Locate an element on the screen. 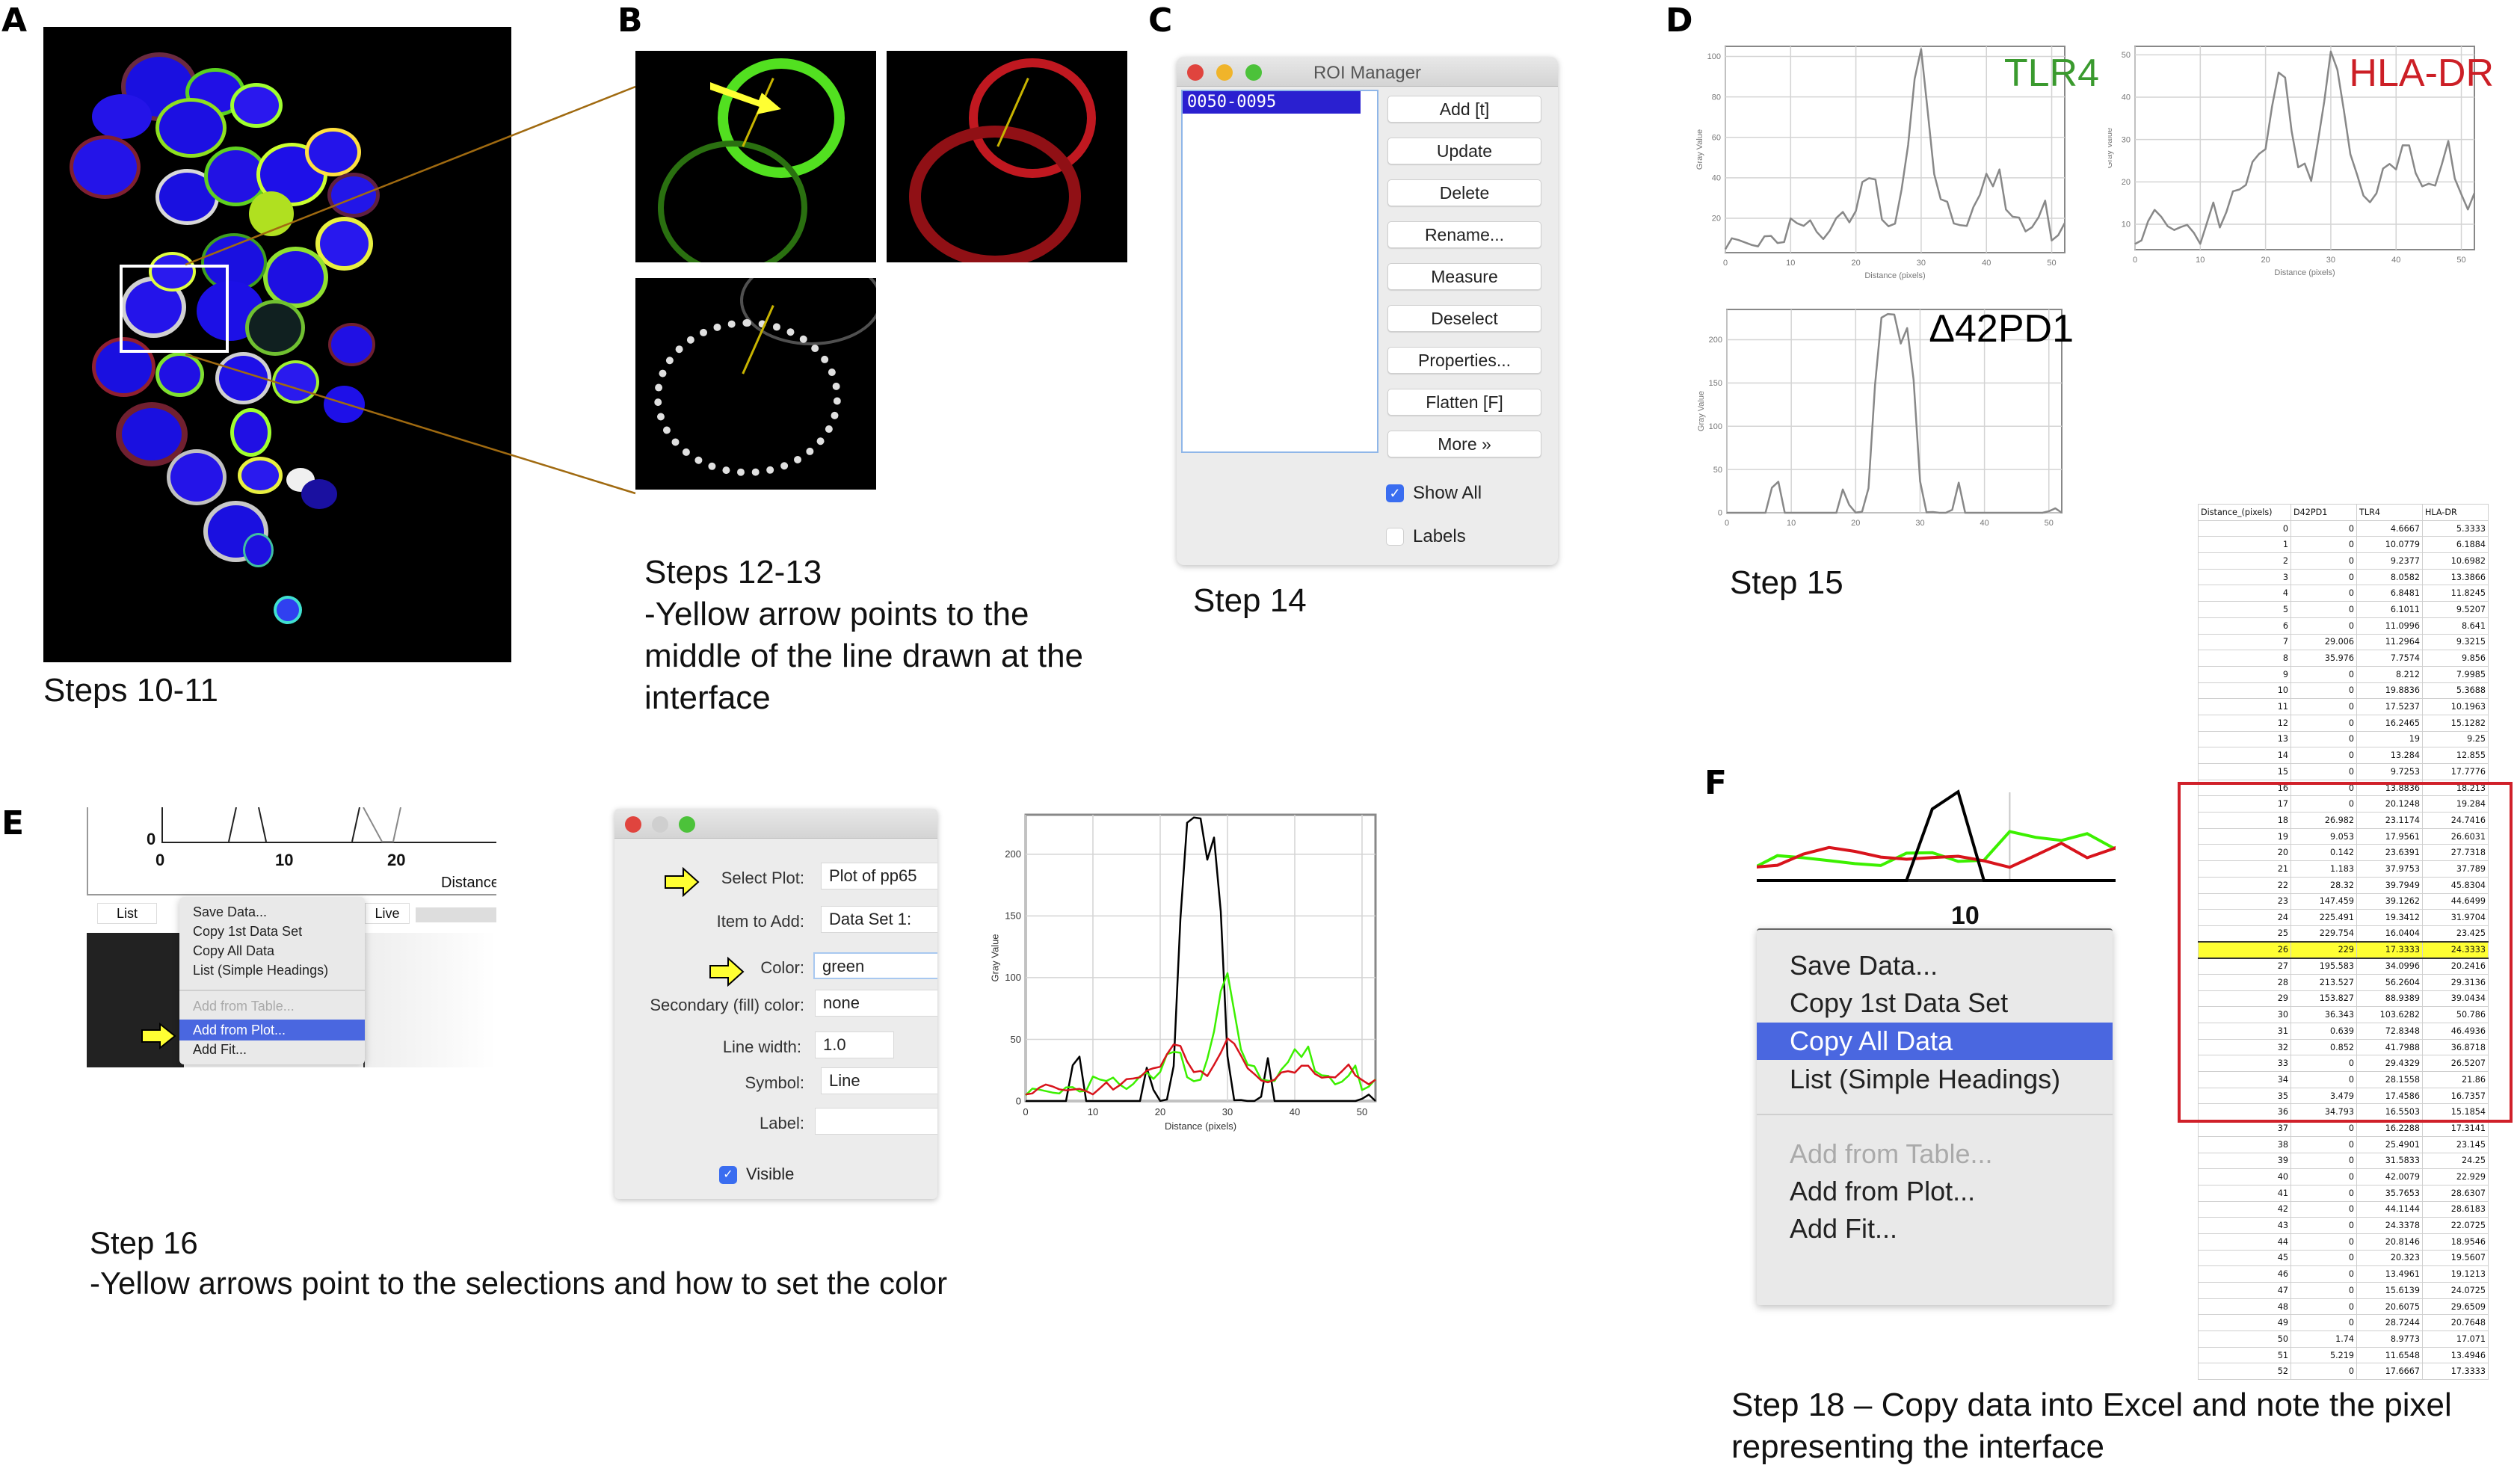  caption-b-line-3: middle of the line drawn at the is located at coordinates (864, 656).